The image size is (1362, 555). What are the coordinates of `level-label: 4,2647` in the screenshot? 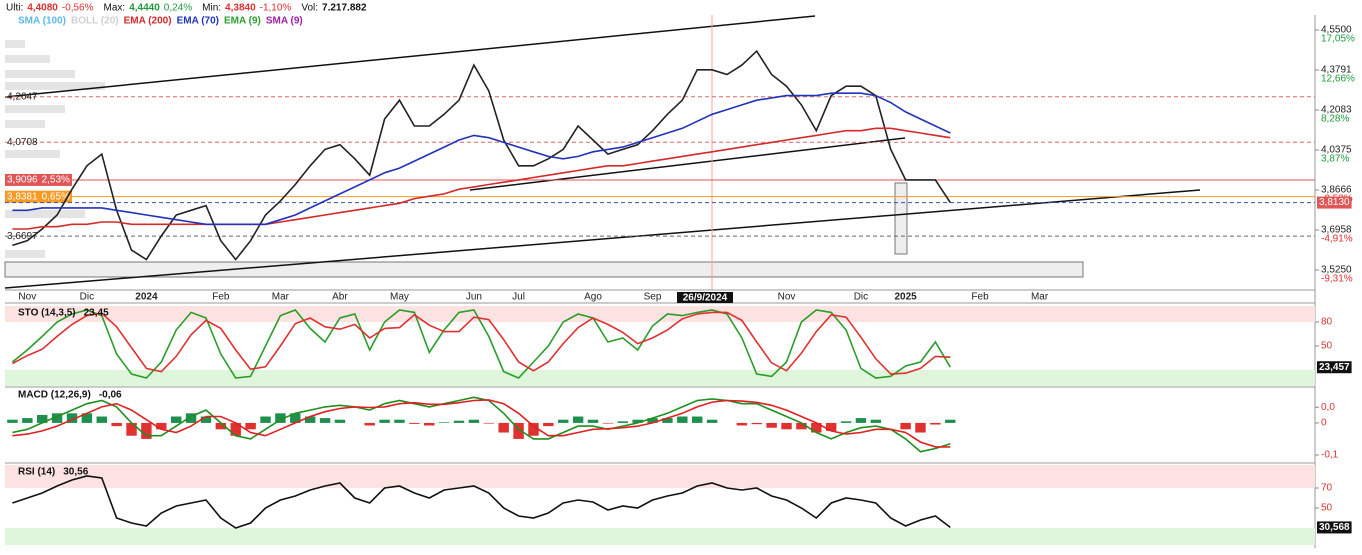 It's located at (22, 96).